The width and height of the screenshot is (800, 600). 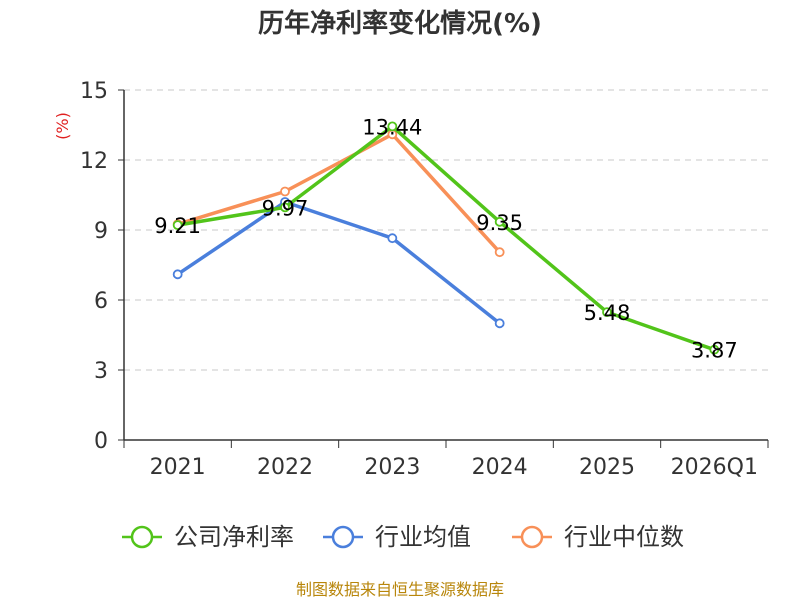 What do you see at coordinates (714, 467) in the screenshot?
I see `x-tick-label: 2026Q1` at bounding box center [714, 467].